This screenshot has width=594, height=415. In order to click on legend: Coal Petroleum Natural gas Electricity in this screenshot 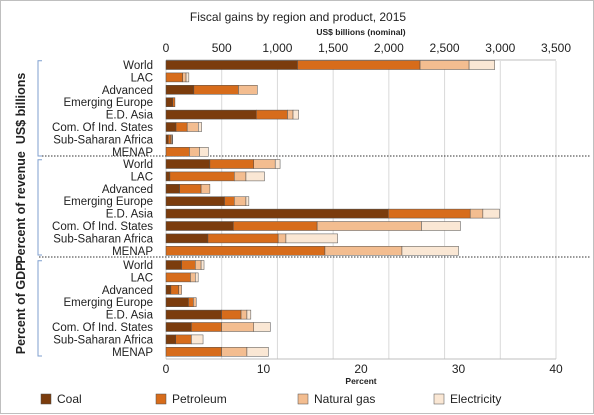, I will do `click(270, 399)`.